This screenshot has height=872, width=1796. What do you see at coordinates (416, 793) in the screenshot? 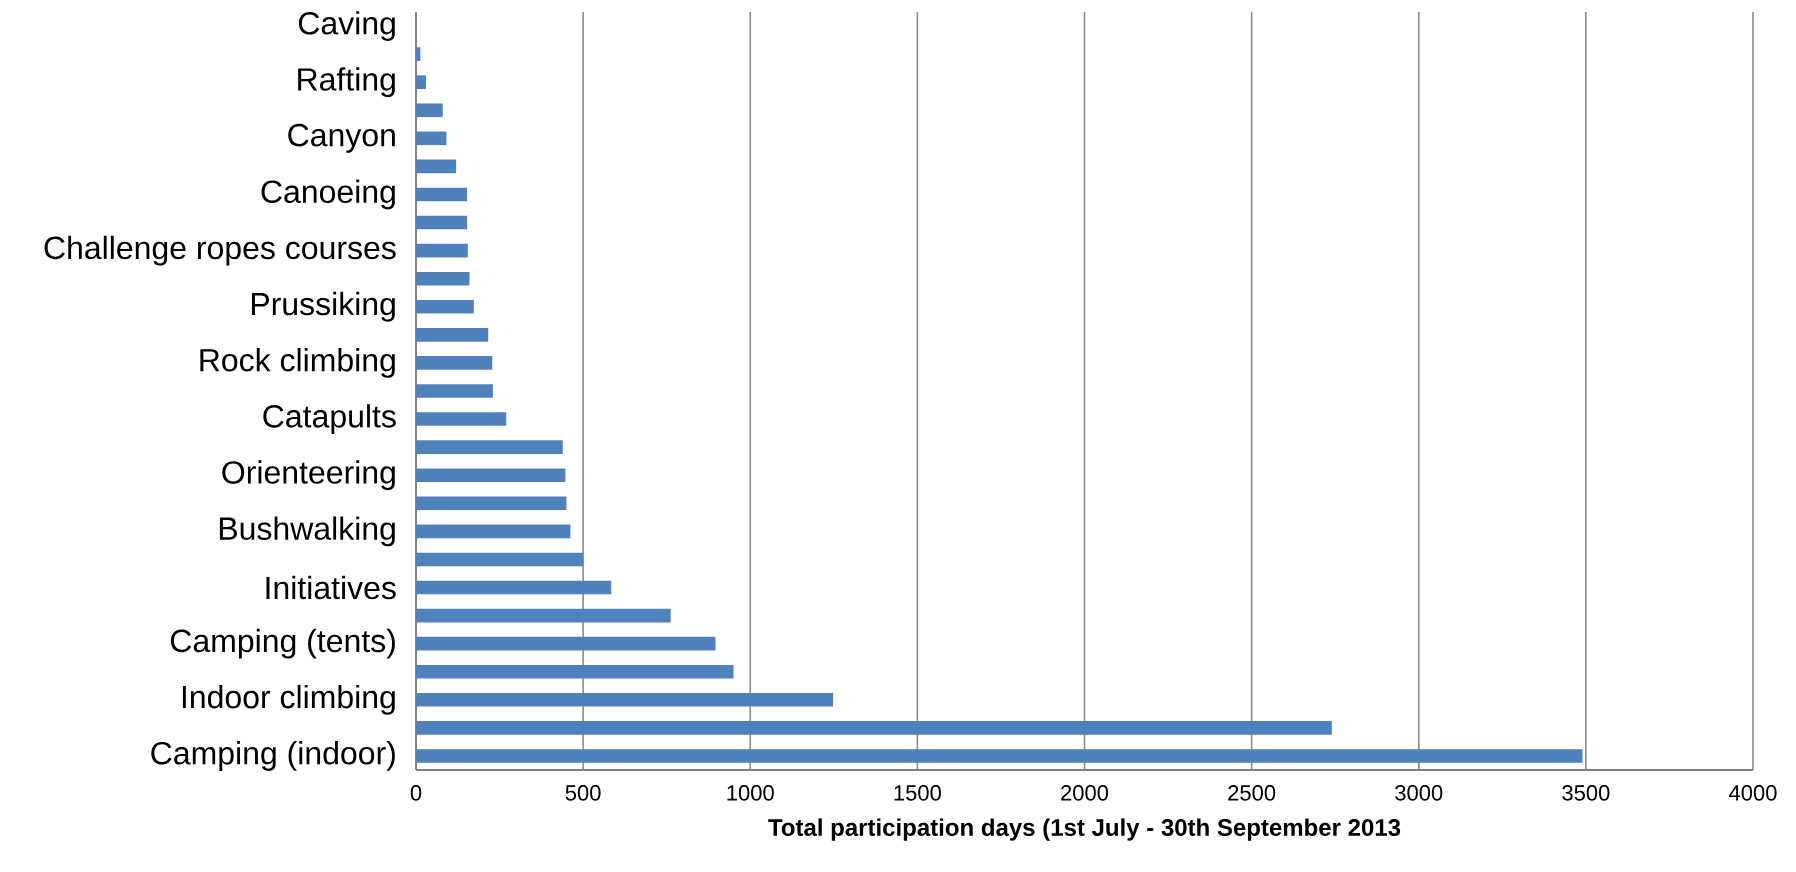
I see `x-tick-label: 0` at bounding box center [416, 793].